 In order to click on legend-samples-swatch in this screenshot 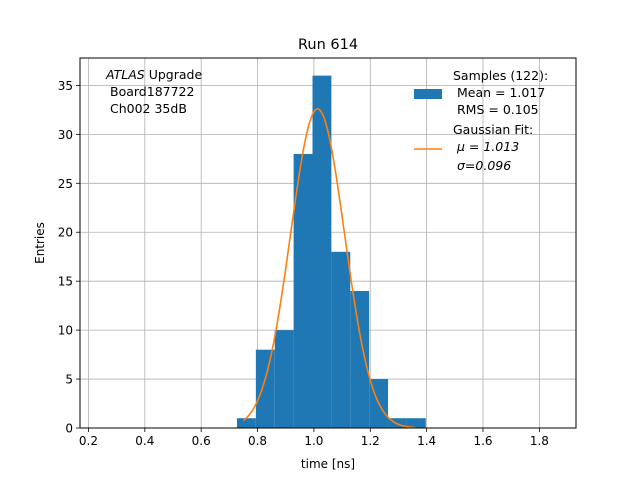, I will do `click(428, 94)`.